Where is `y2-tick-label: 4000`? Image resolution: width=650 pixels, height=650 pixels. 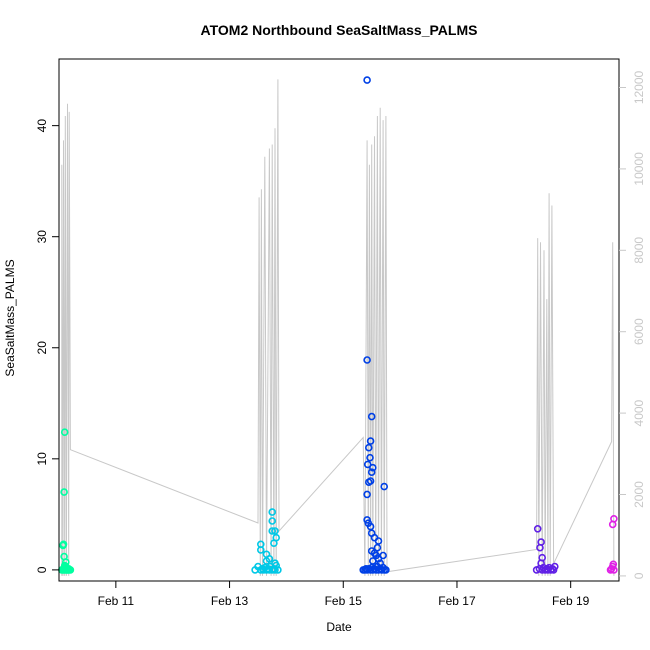
y2-tick-label: 4000 is located at coordinates (639, 412).